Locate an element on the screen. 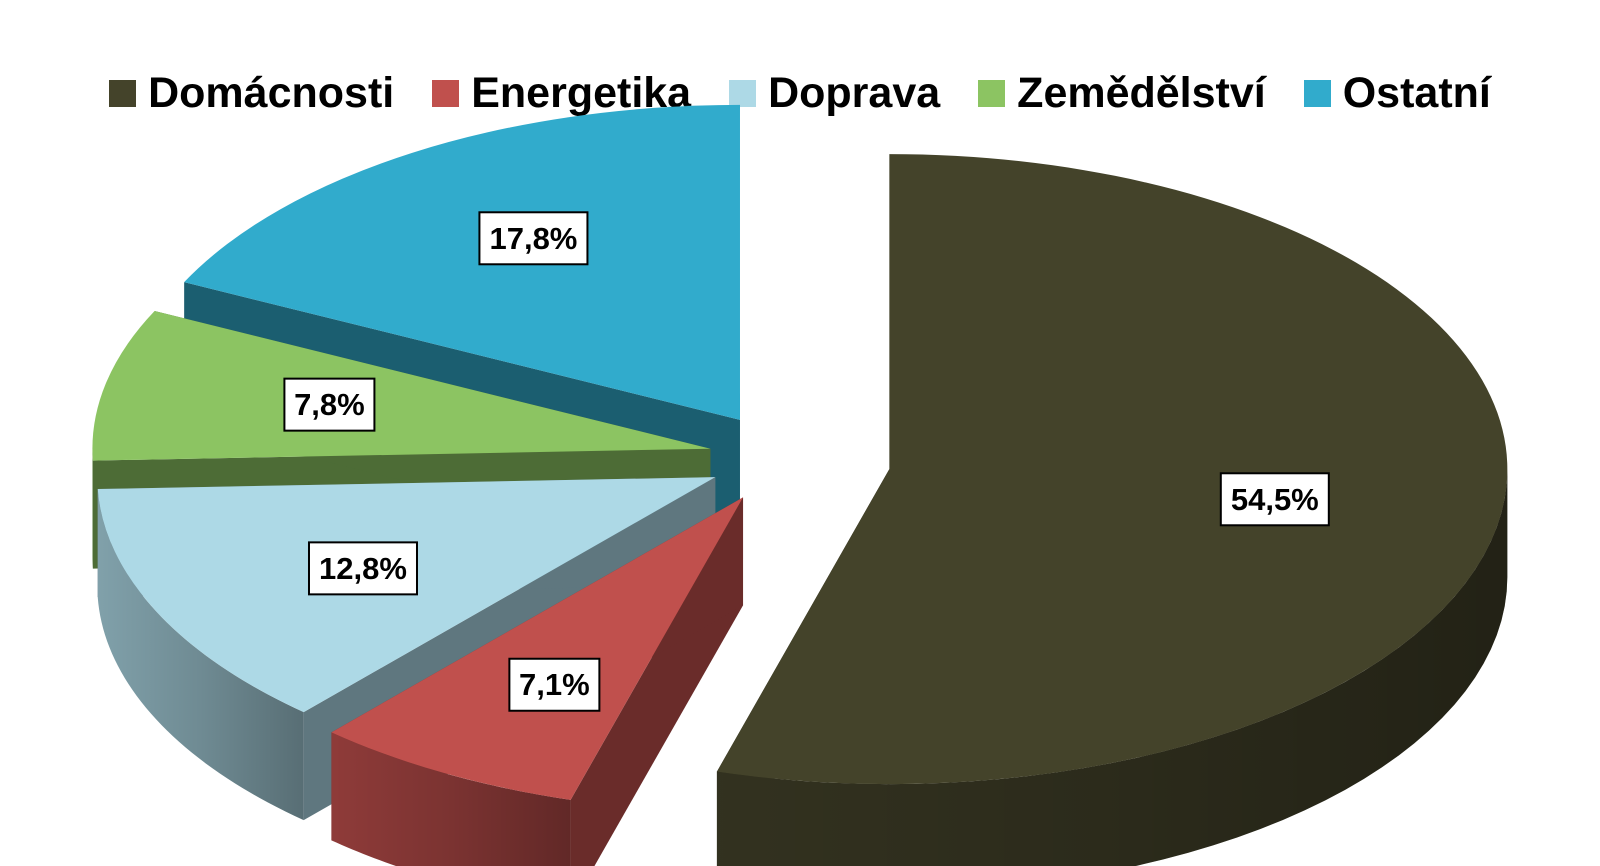  data-label-text: 54,5% is located at coordinates (1275, 499).